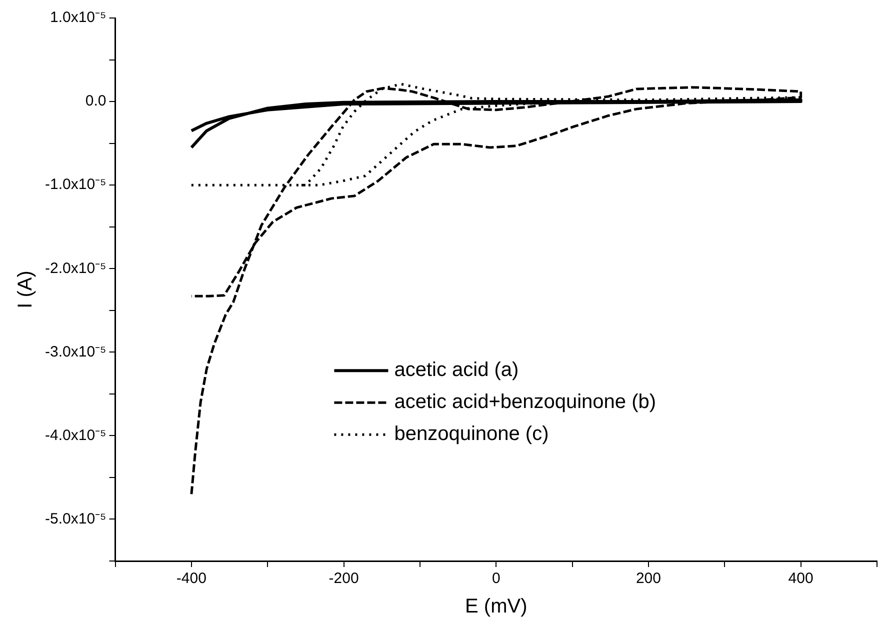 The height and width of the screenshot is (633, 880). What do you see at coordinates (75, 351) in the screenshot?
I see `y-tick-label: -3.0x10⁻⁵` at bounding box center [75, 351].